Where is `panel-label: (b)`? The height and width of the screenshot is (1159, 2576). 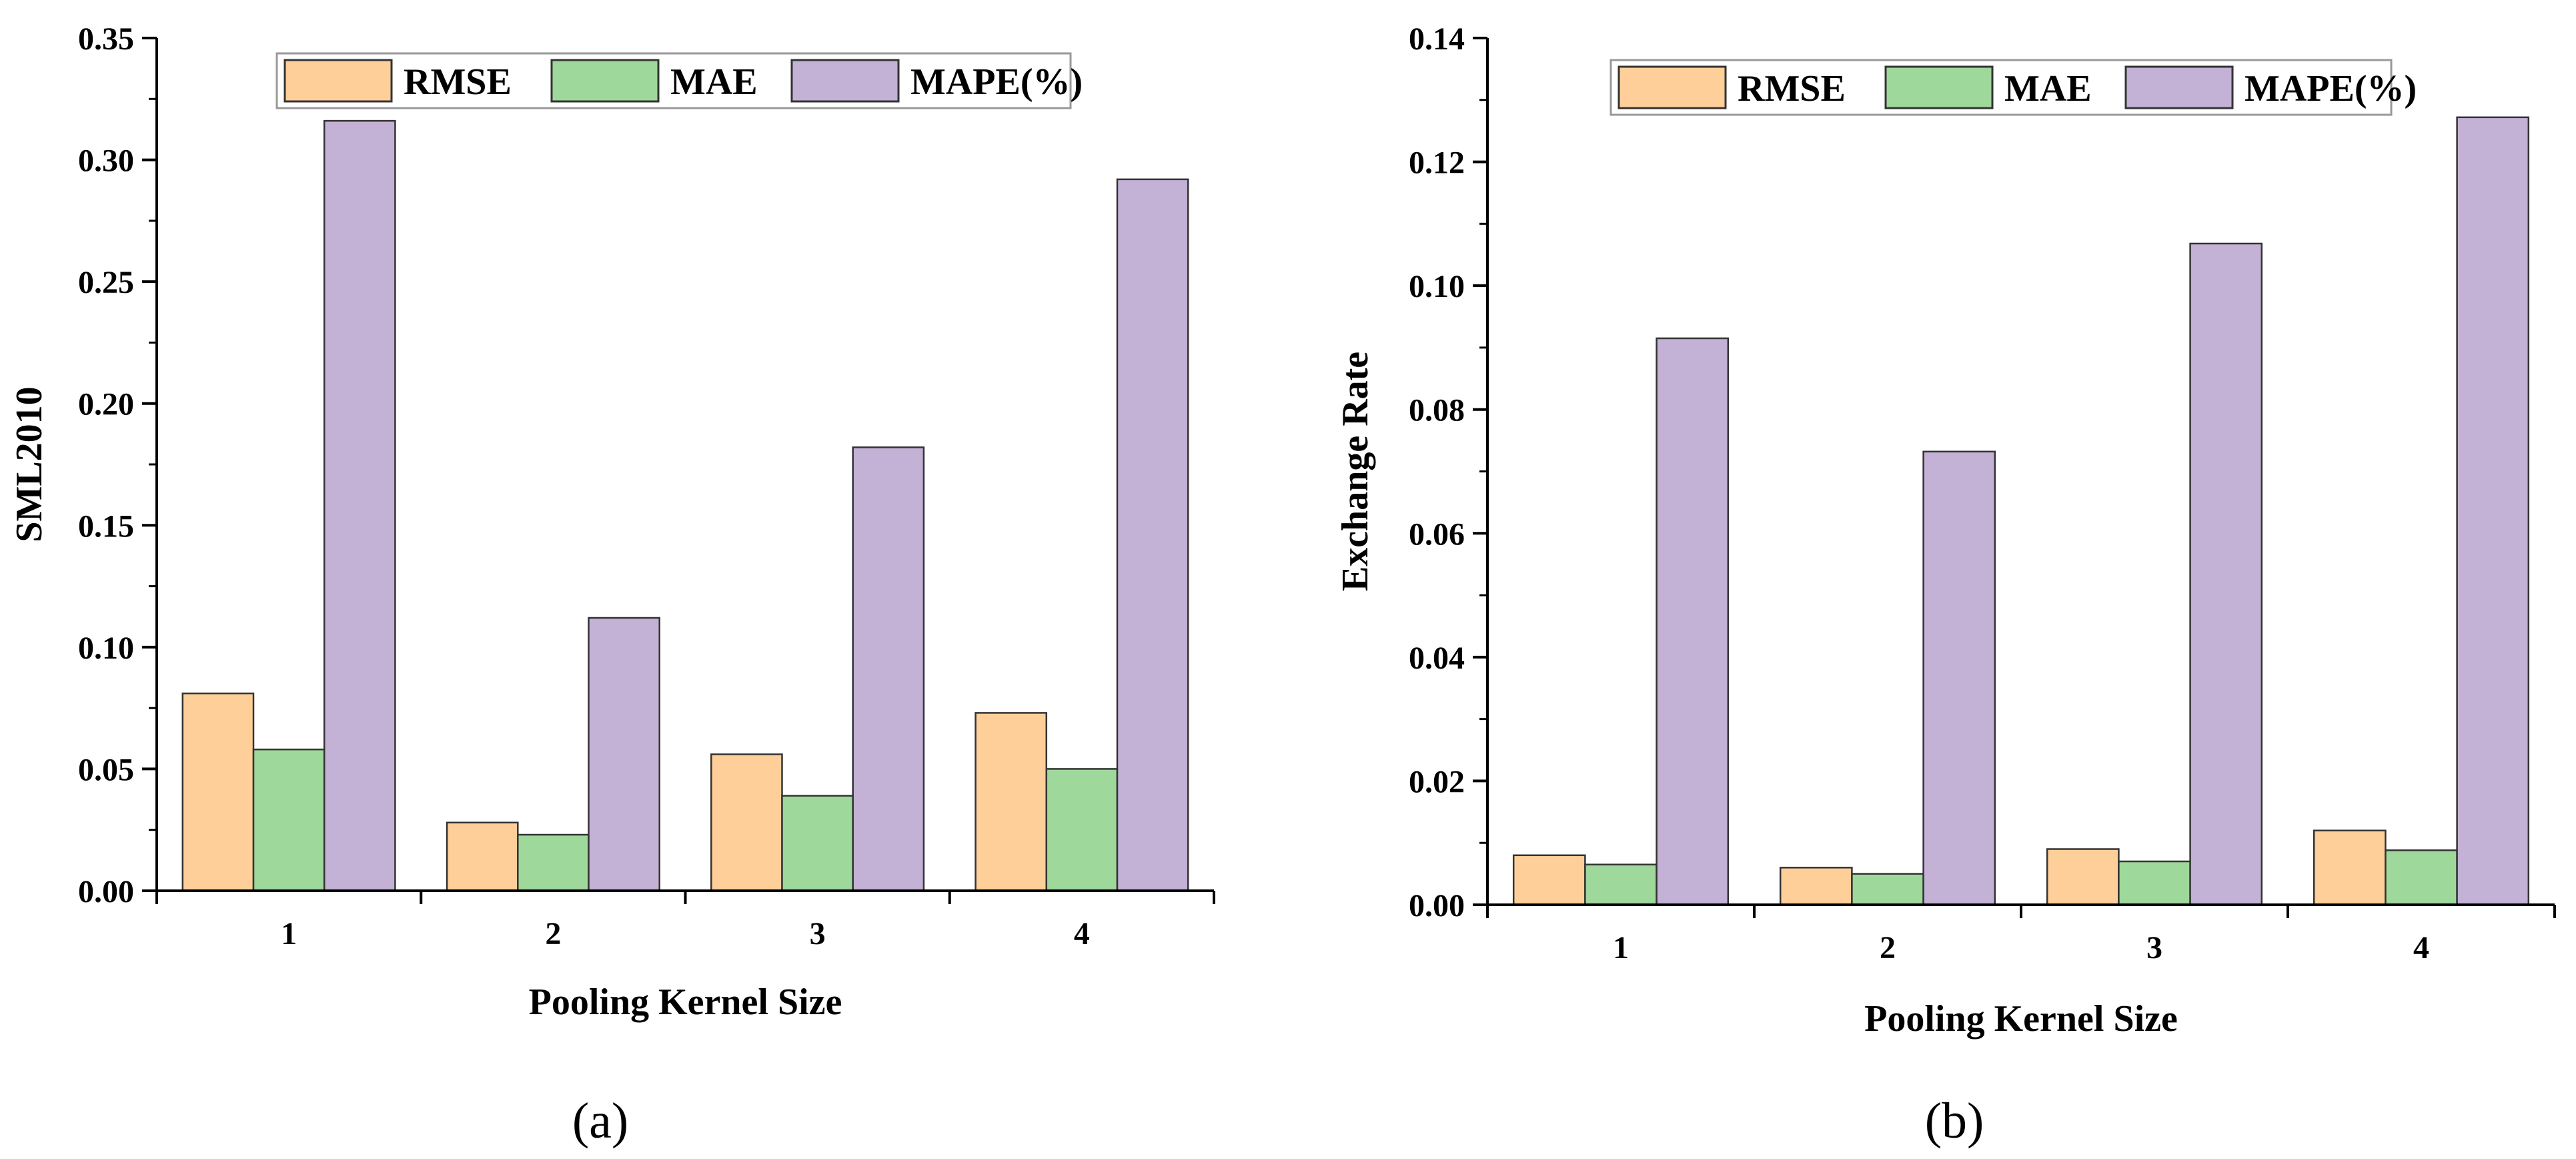
panel-label: (b) is located at coordinates (1955, 1121).